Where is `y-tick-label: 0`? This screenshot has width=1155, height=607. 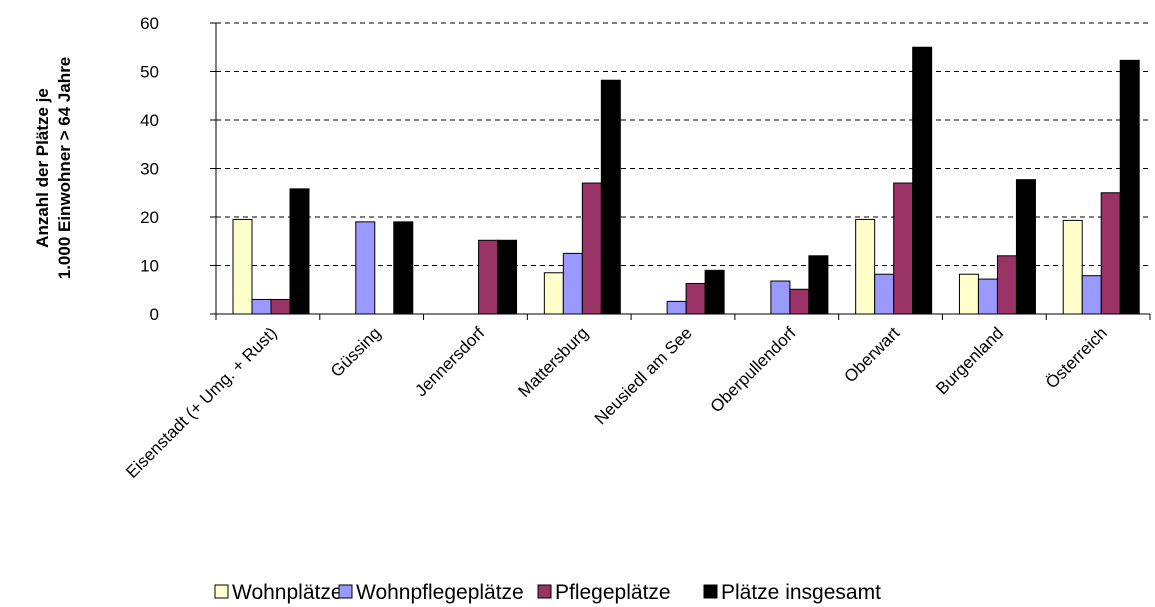
y-tick-label: 0 is located at coordinates (154, 314).